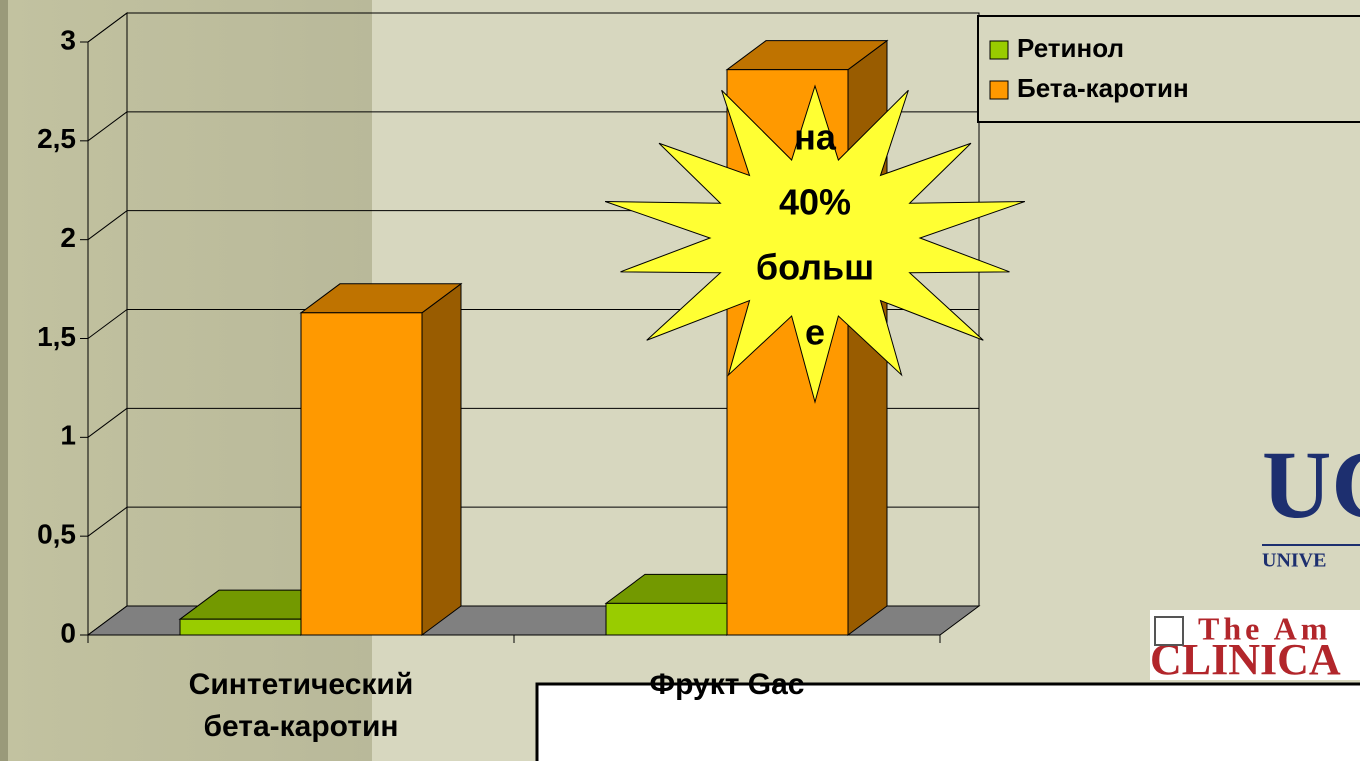 Image resolution: width=1360 pixels, height=761 pixels. Describe the element at coordinates (1070, 48) in the screenshot. I see `legend-label: Ретинол` at that location.